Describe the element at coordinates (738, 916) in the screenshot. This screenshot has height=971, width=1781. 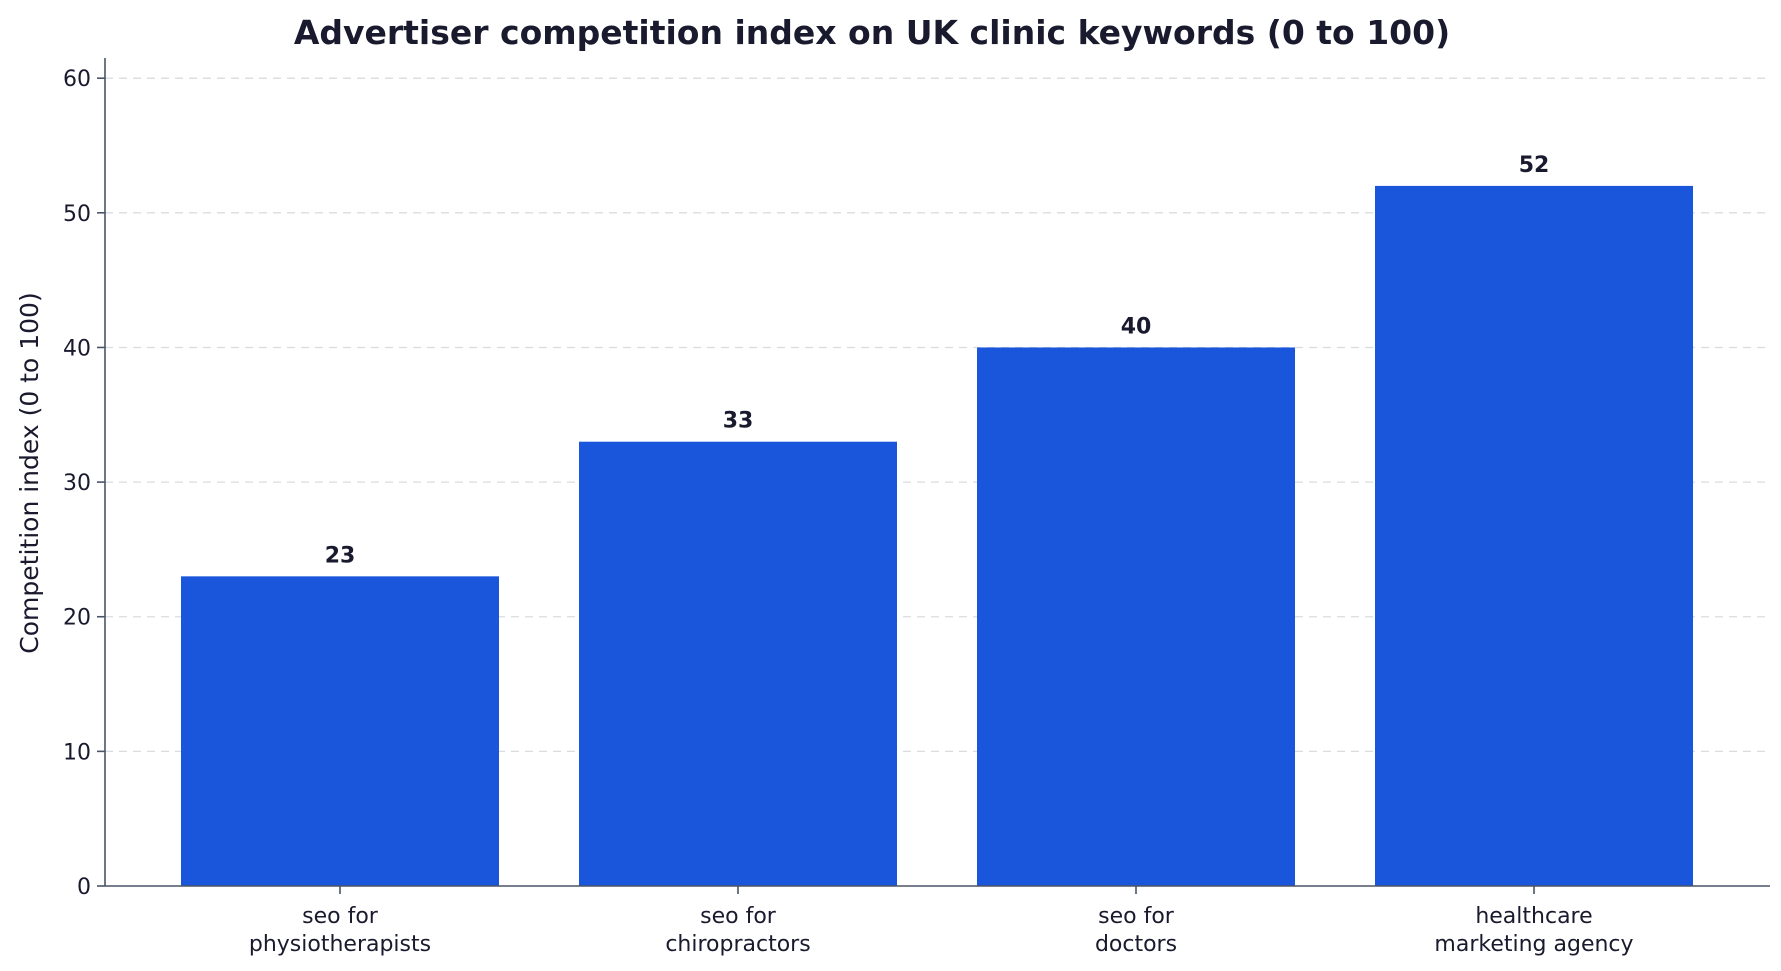
I see `x-tick-label-2-line-1: seo for` at that location.